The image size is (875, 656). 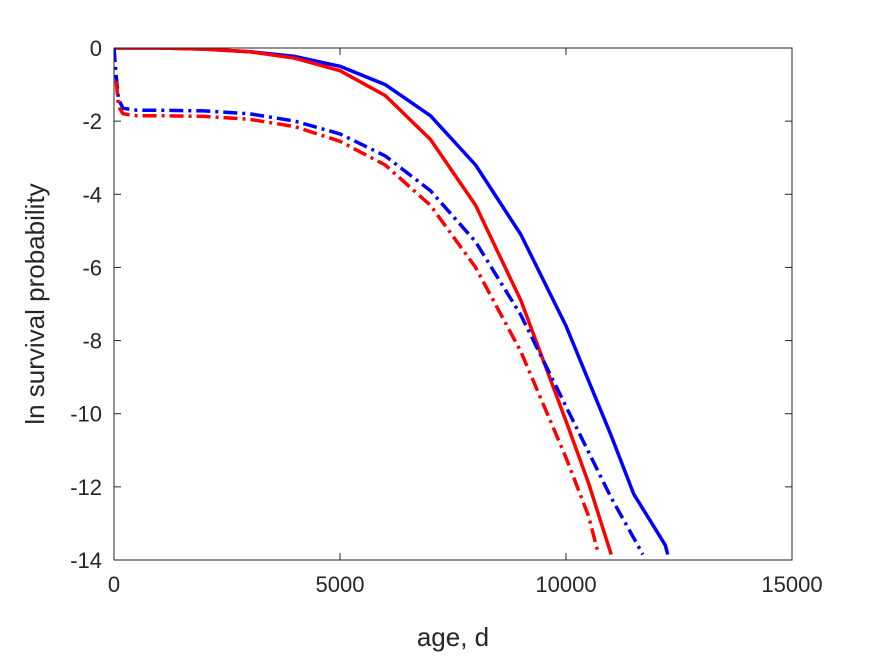 What do you see at coordinates (96, 48) in the screenshot?
I see `y-tick-label: 0` at bounding box center [96, 48].